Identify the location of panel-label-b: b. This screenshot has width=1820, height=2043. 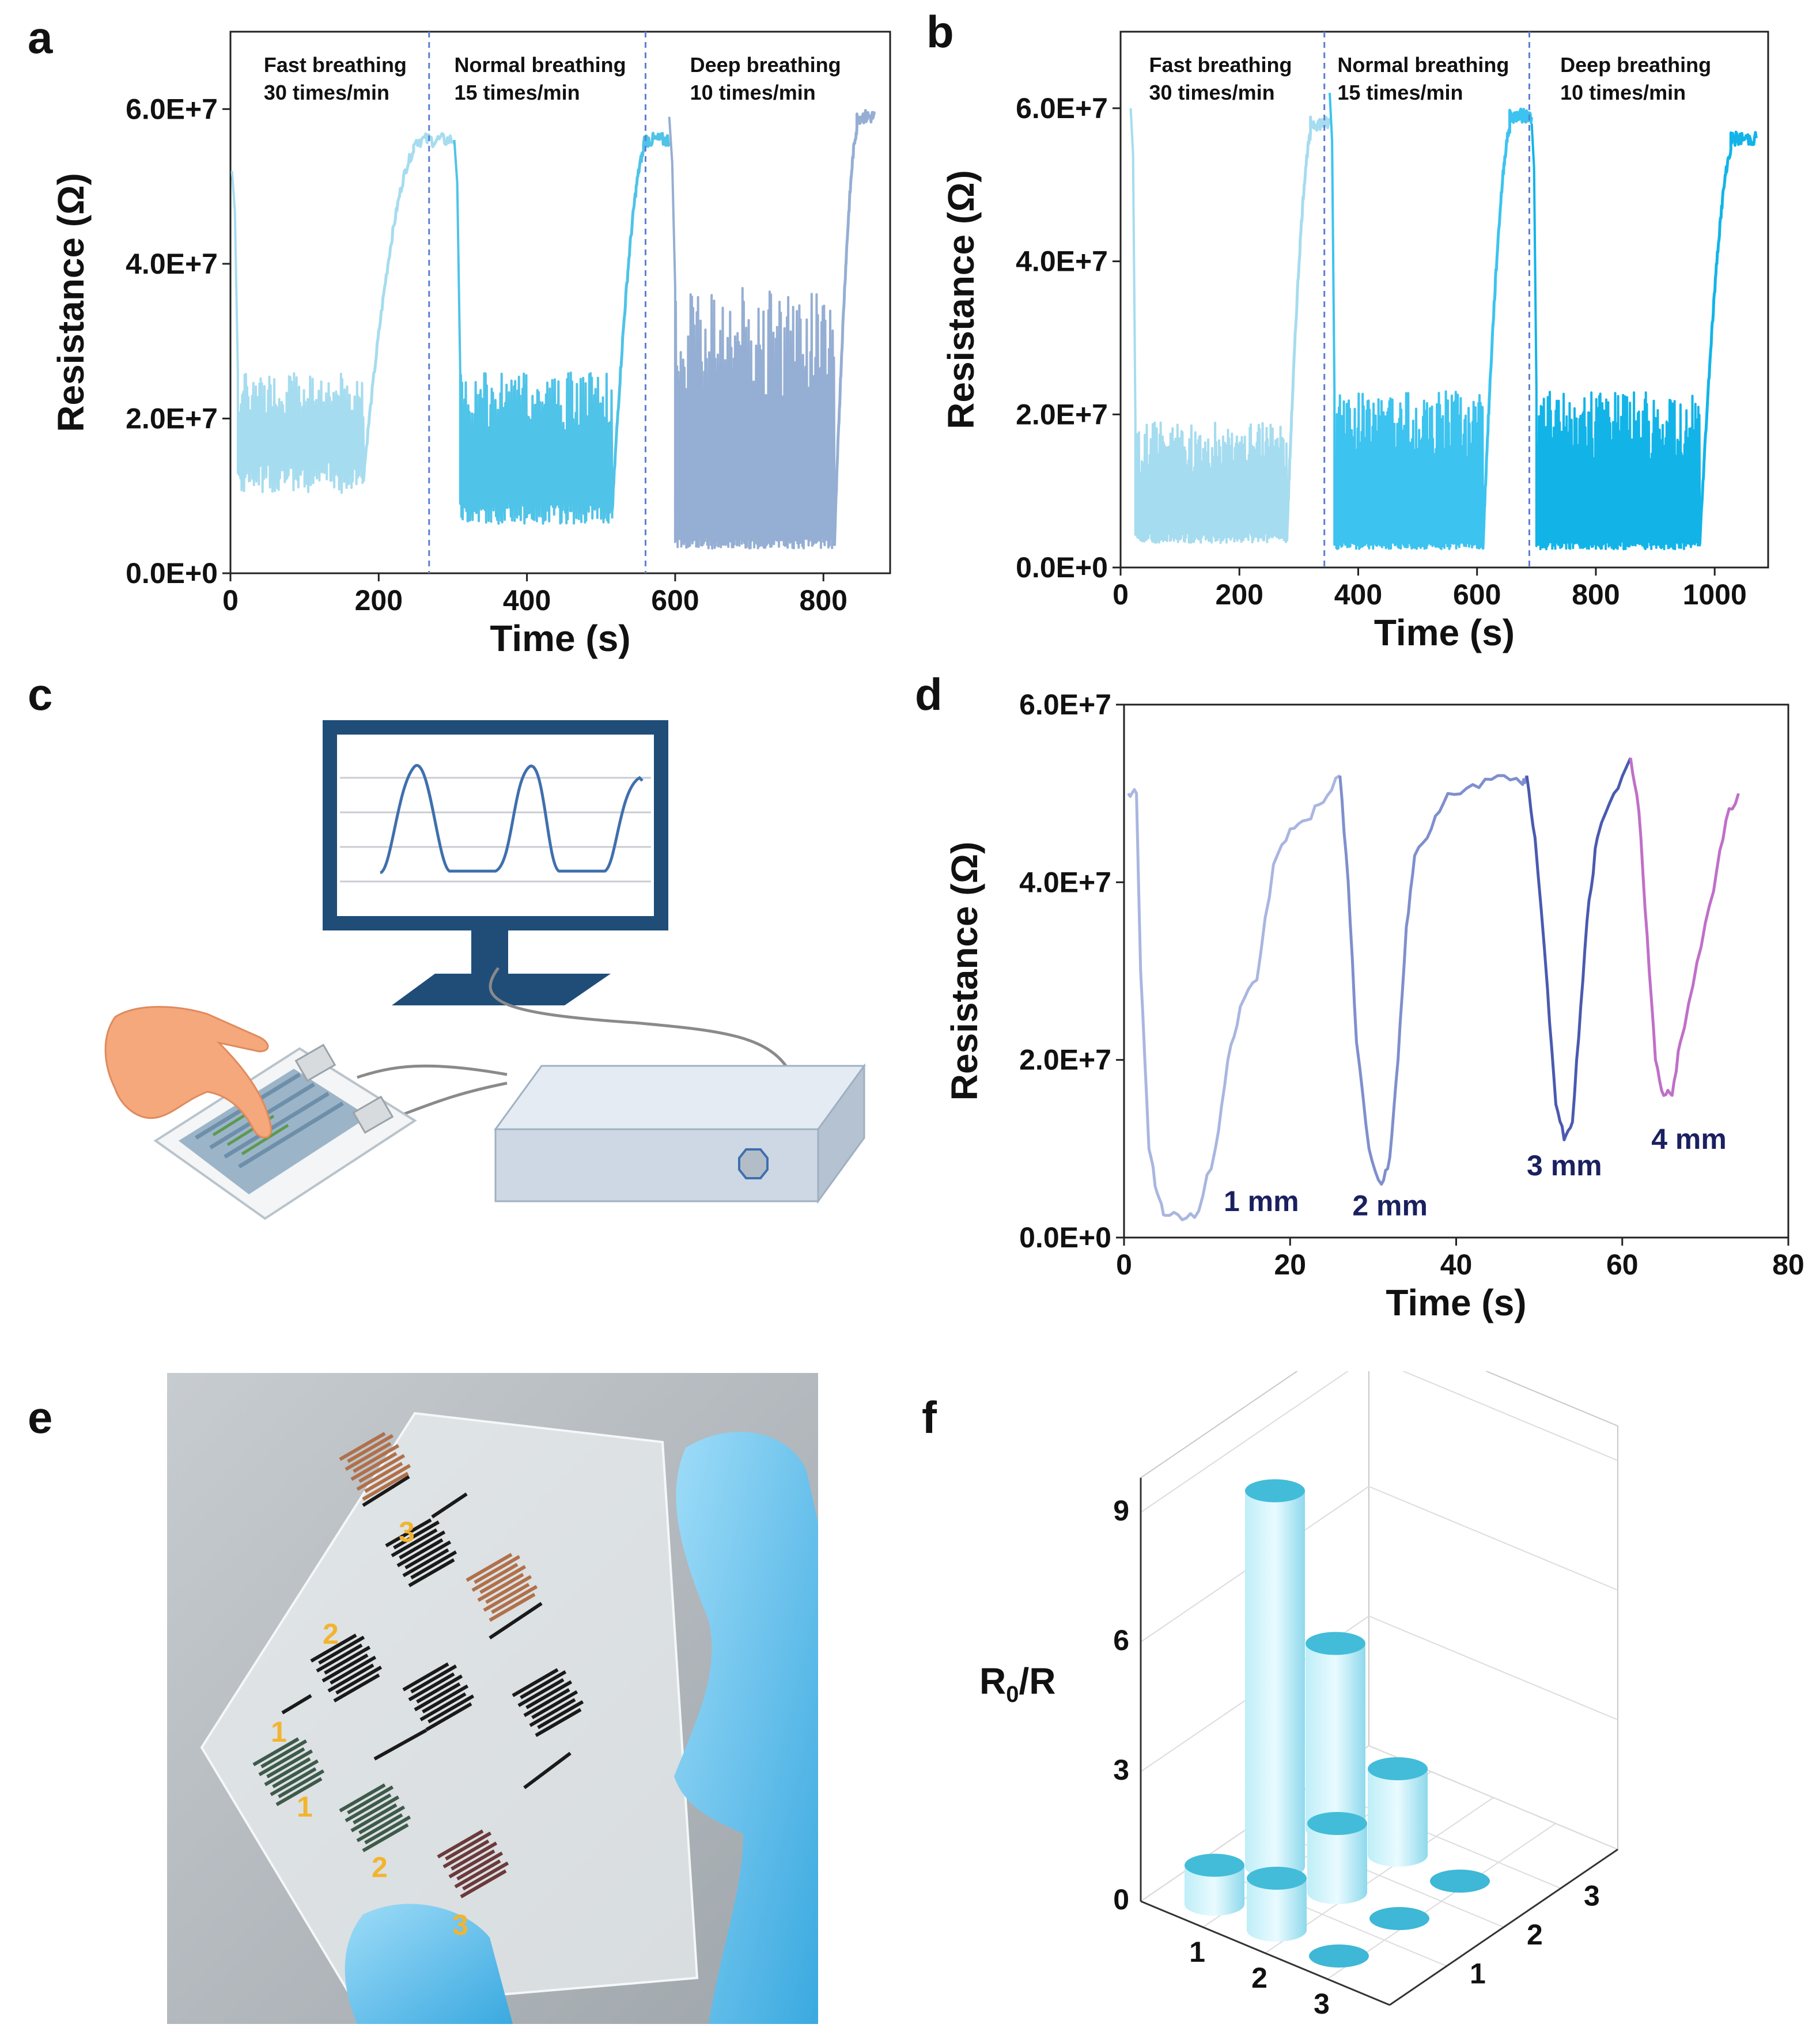
(940, 31).